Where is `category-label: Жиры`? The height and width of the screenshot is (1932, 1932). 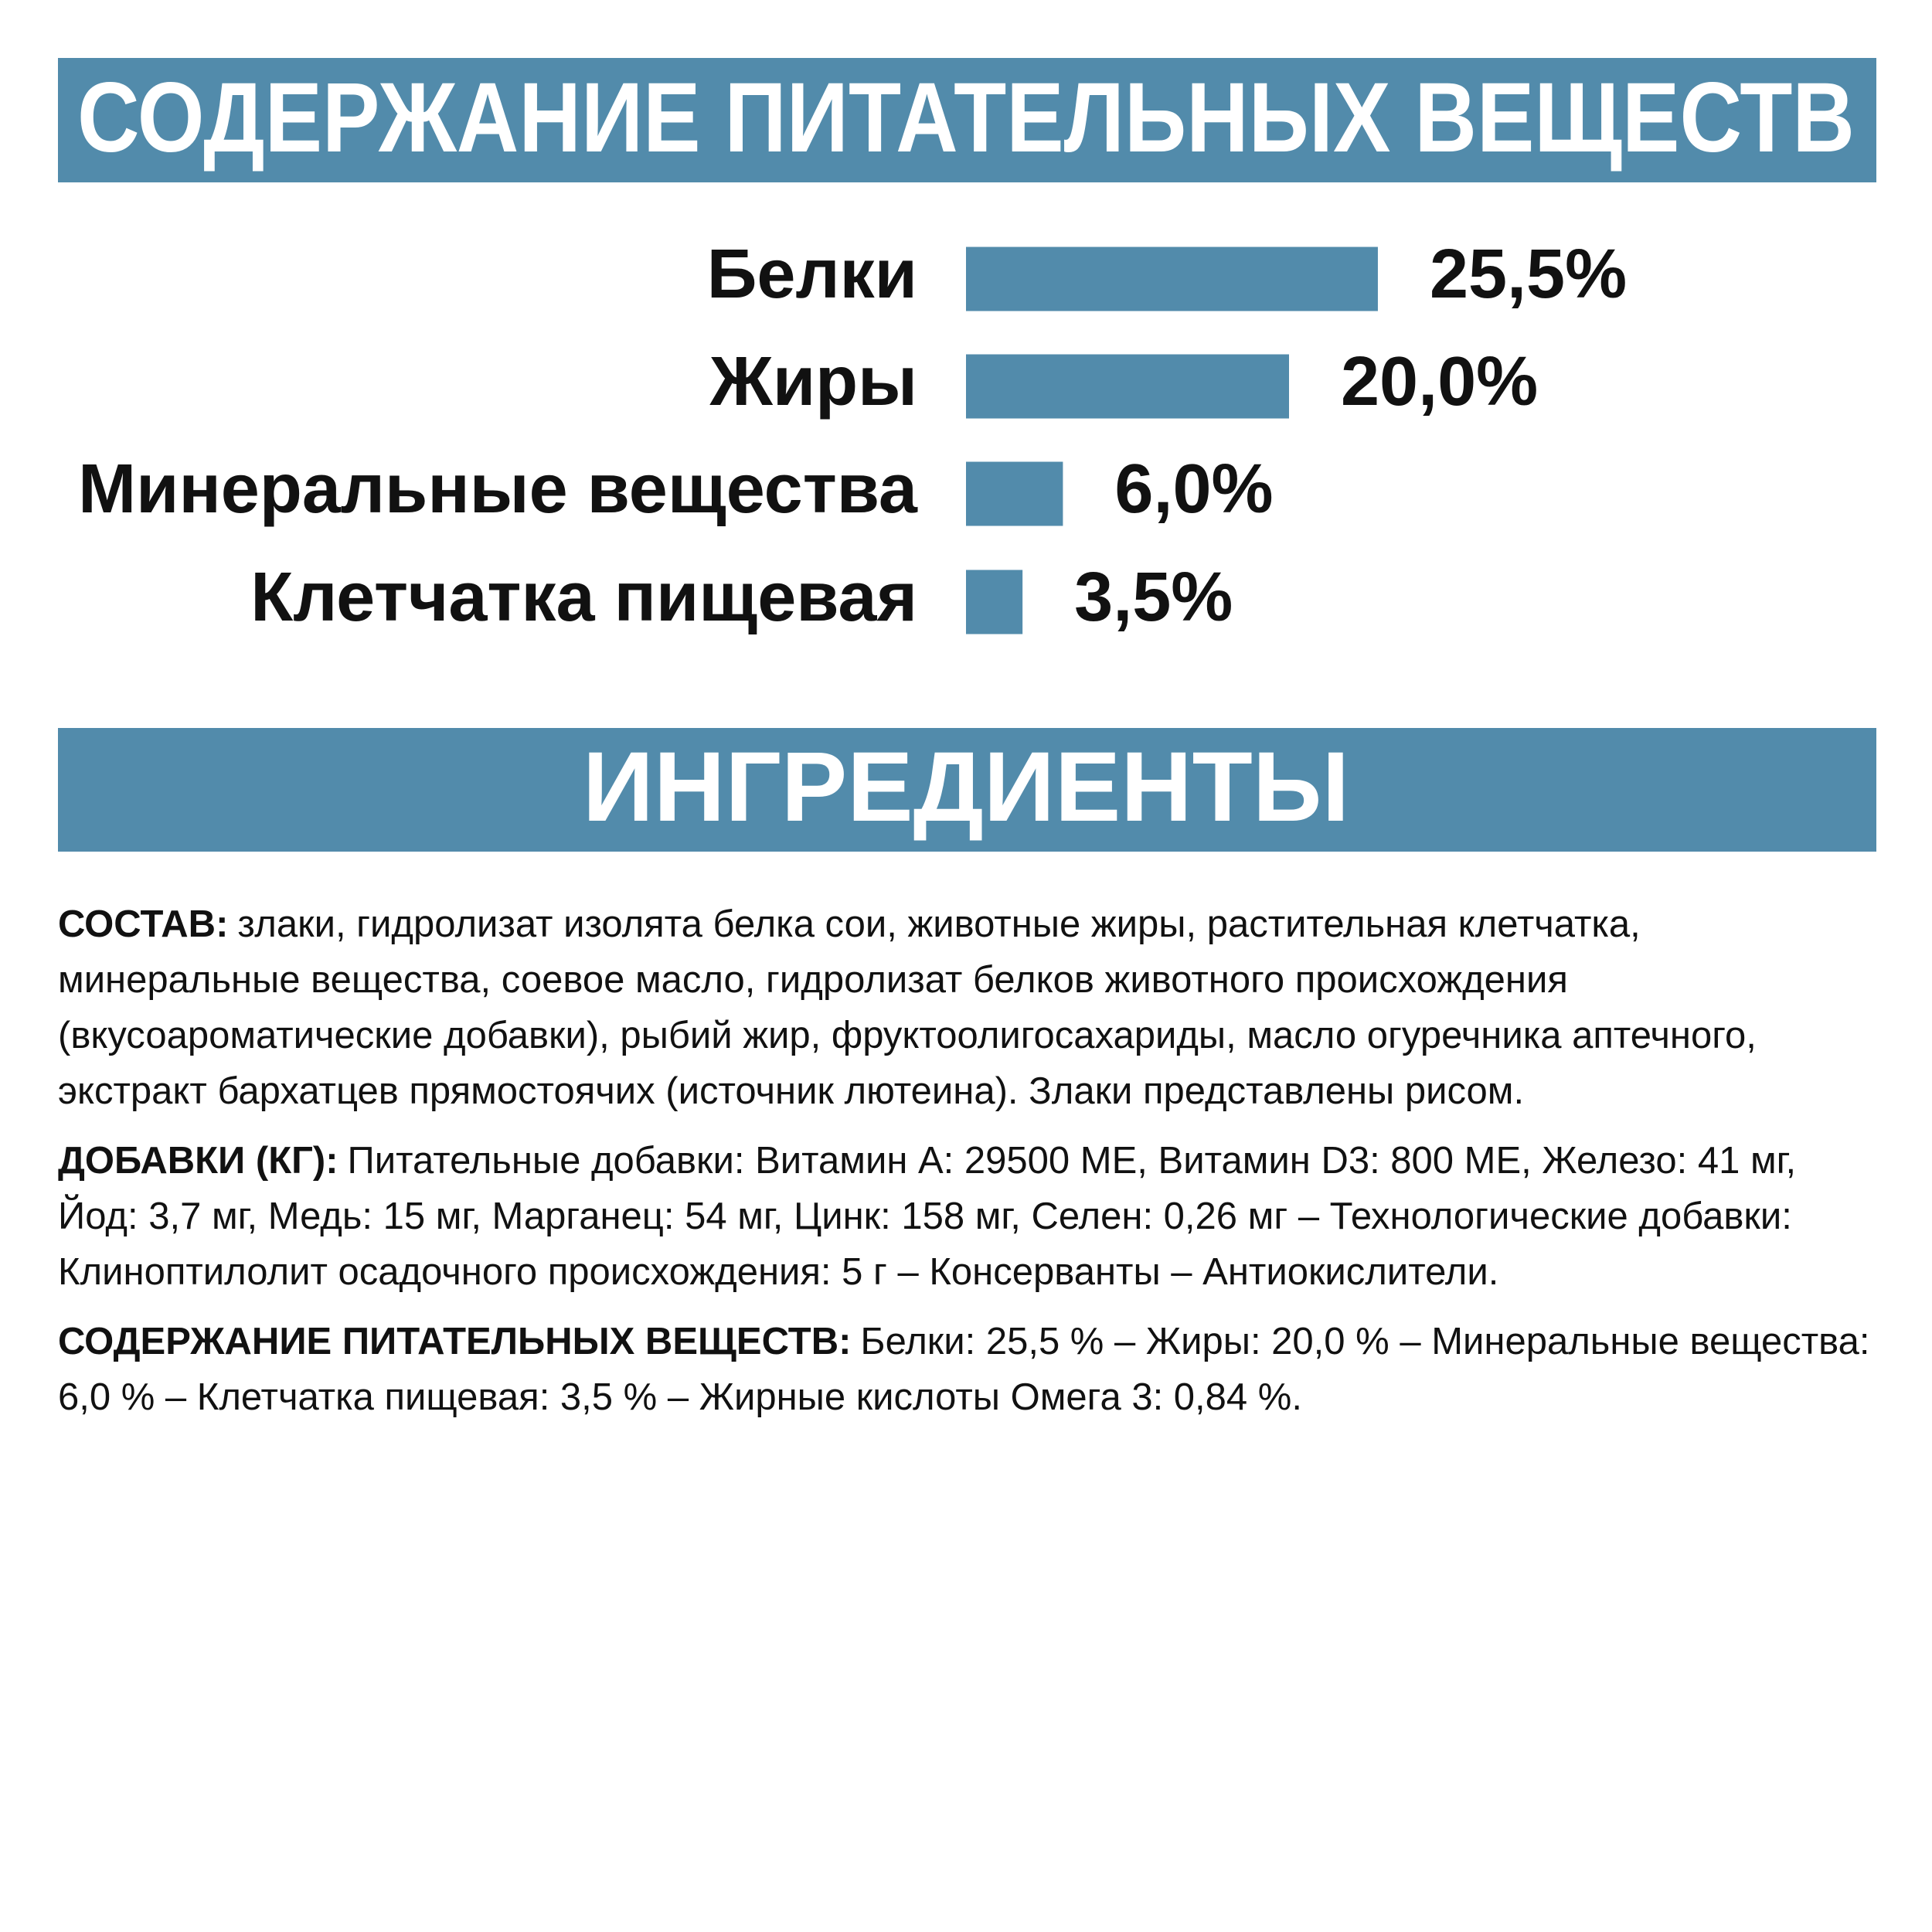
category-label: Жиры is located at coordinates (813, 381).